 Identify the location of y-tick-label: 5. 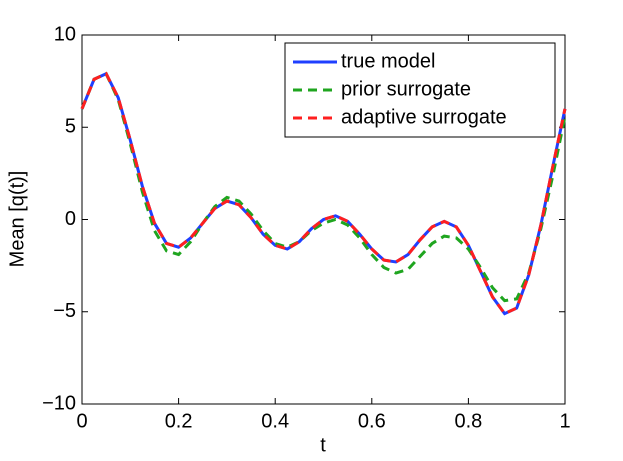
(70, 127).